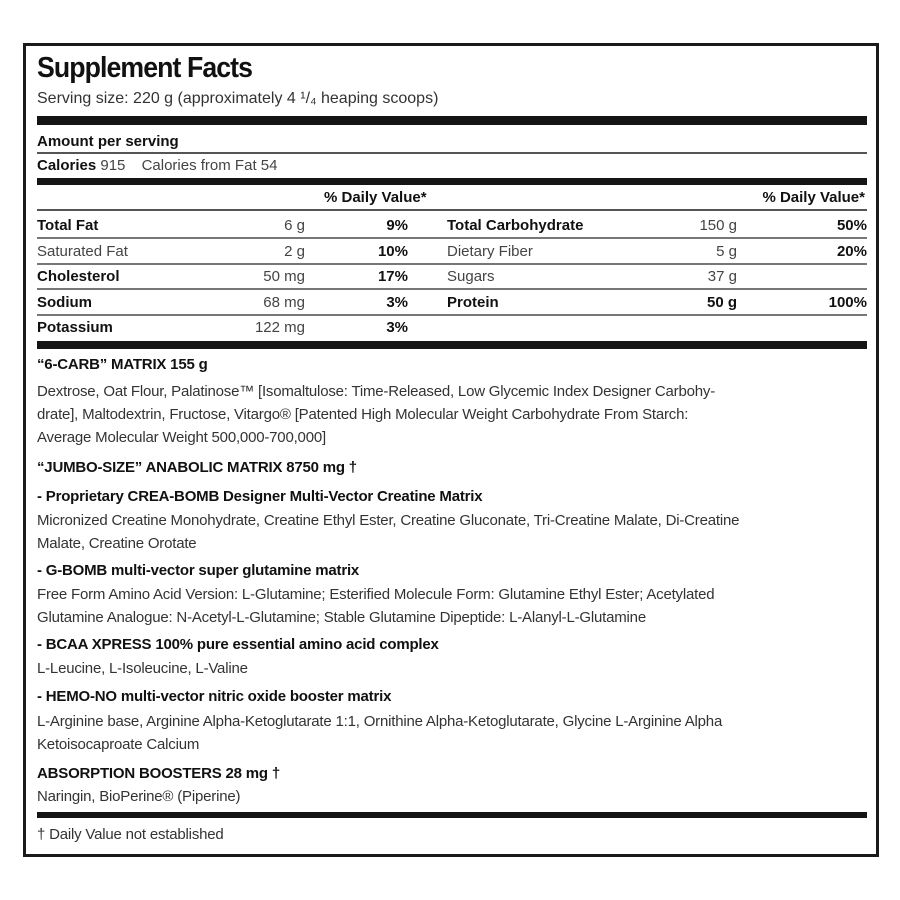  What do you see at coordinates (473, 302) in the screenshot?
I see `nutrient-name: Protein` at bounding box center [473, 302].